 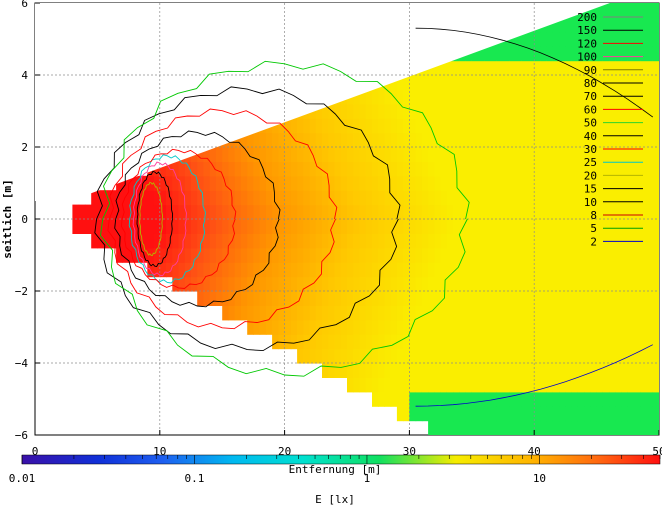 I want to click on colorbar-tick-label: 1, so click(x=367, y=478).